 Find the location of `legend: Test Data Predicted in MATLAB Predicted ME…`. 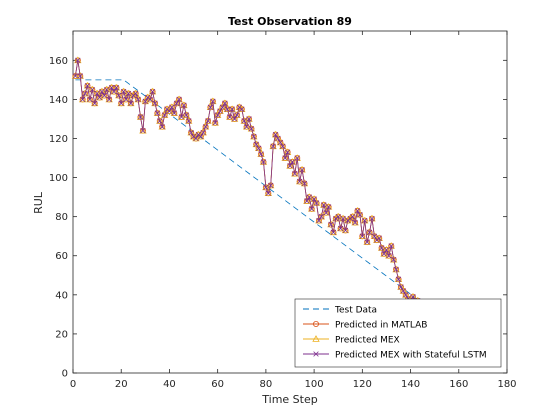

legend: Test Data Predicted in MATLAB Predicted ME… is located at coordinates (398, 333).